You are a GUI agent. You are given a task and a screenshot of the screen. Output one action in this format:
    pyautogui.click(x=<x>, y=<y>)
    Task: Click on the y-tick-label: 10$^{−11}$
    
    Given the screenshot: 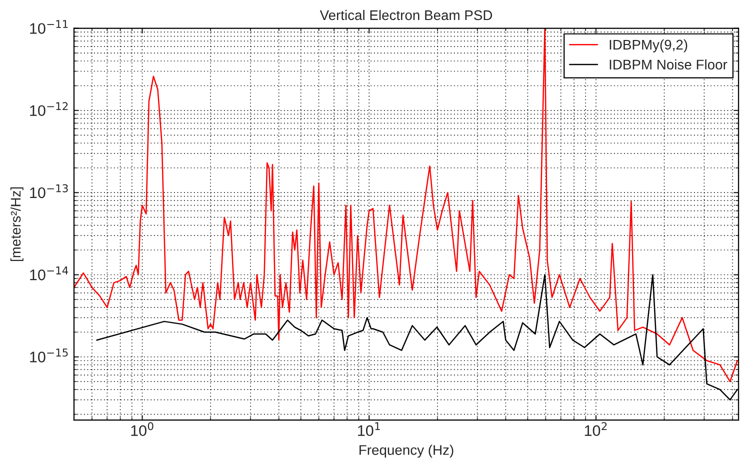 What is the action you would take?
    pyautogui.click(x=49, y=27)
    